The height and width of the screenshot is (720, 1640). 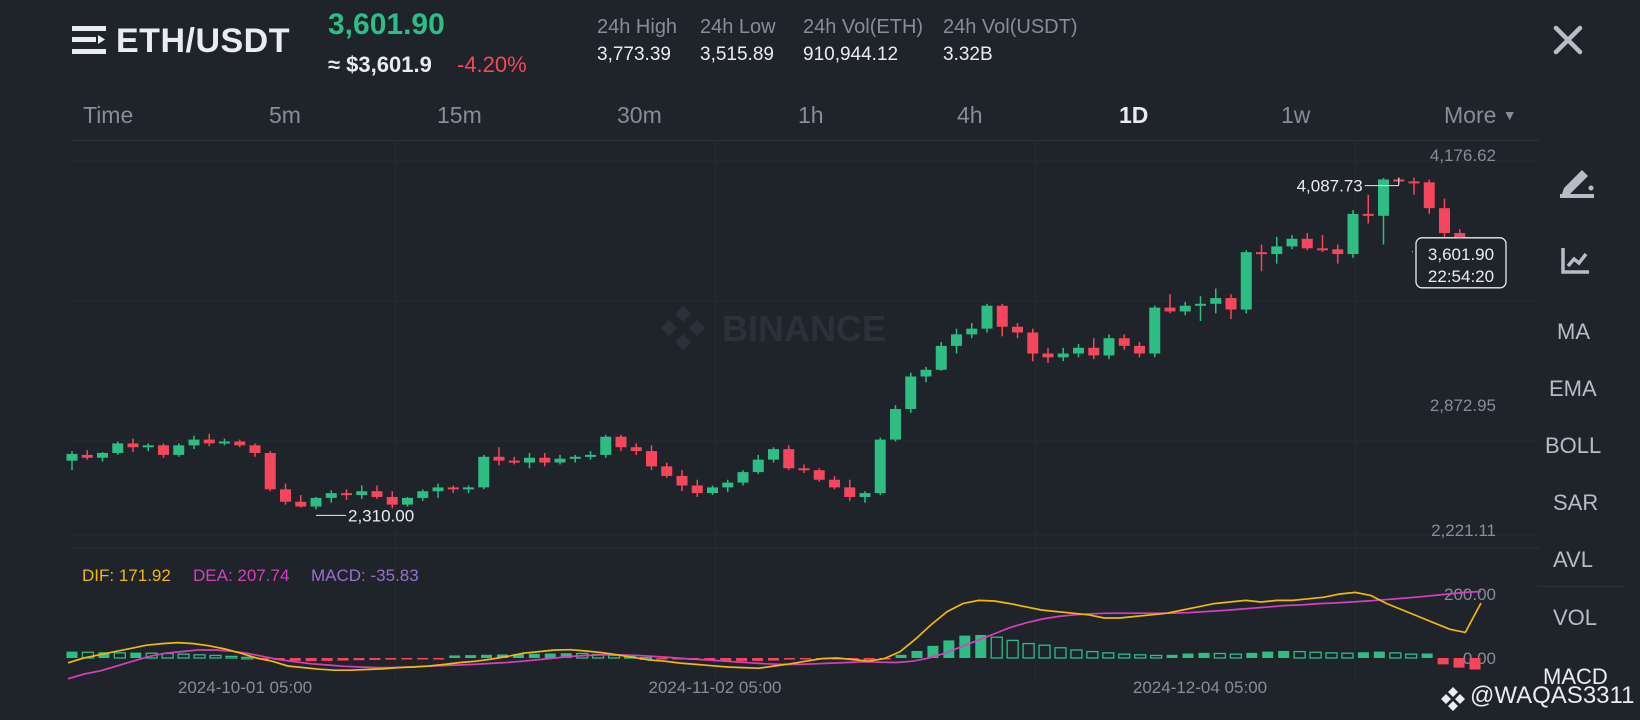 What do you see at coordinates (1470, 594) in the screenshot?
I see `macd-axis-label: 200.00` at bounding box center [1470, 594].